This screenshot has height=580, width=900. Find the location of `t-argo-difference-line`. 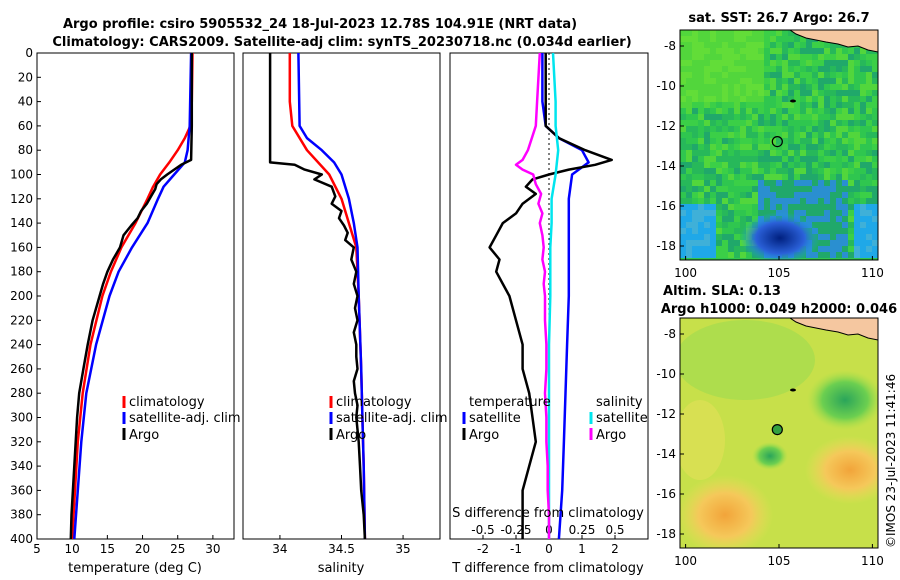

t-argo-difference-line is located at coordinates (550, 296).